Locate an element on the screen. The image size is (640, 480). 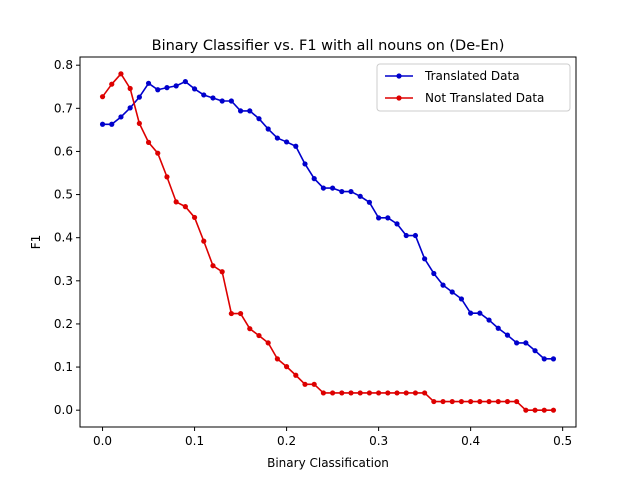
y-tick-label: 0.3 is located at coordinates (63, 281).